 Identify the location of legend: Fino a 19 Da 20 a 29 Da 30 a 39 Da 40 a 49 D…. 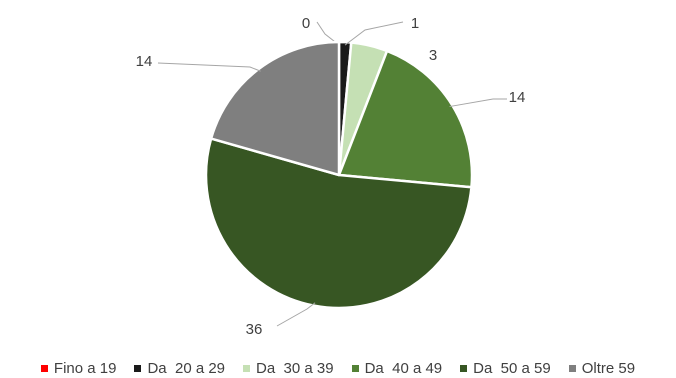
(338, 368).